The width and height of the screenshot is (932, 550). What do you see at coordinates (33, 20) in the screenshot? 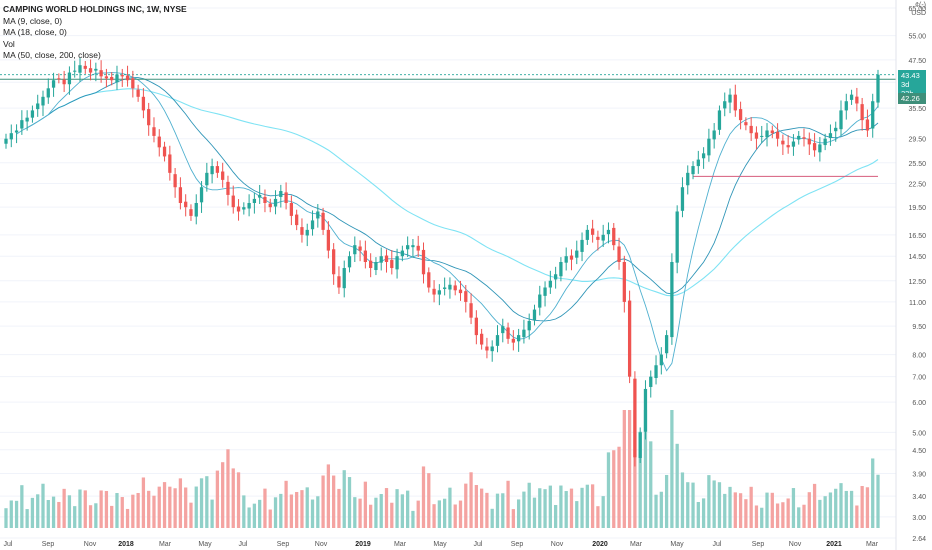
I see `legend-ma9: MA (9, close, 0)` at bounding box center [33, 20].